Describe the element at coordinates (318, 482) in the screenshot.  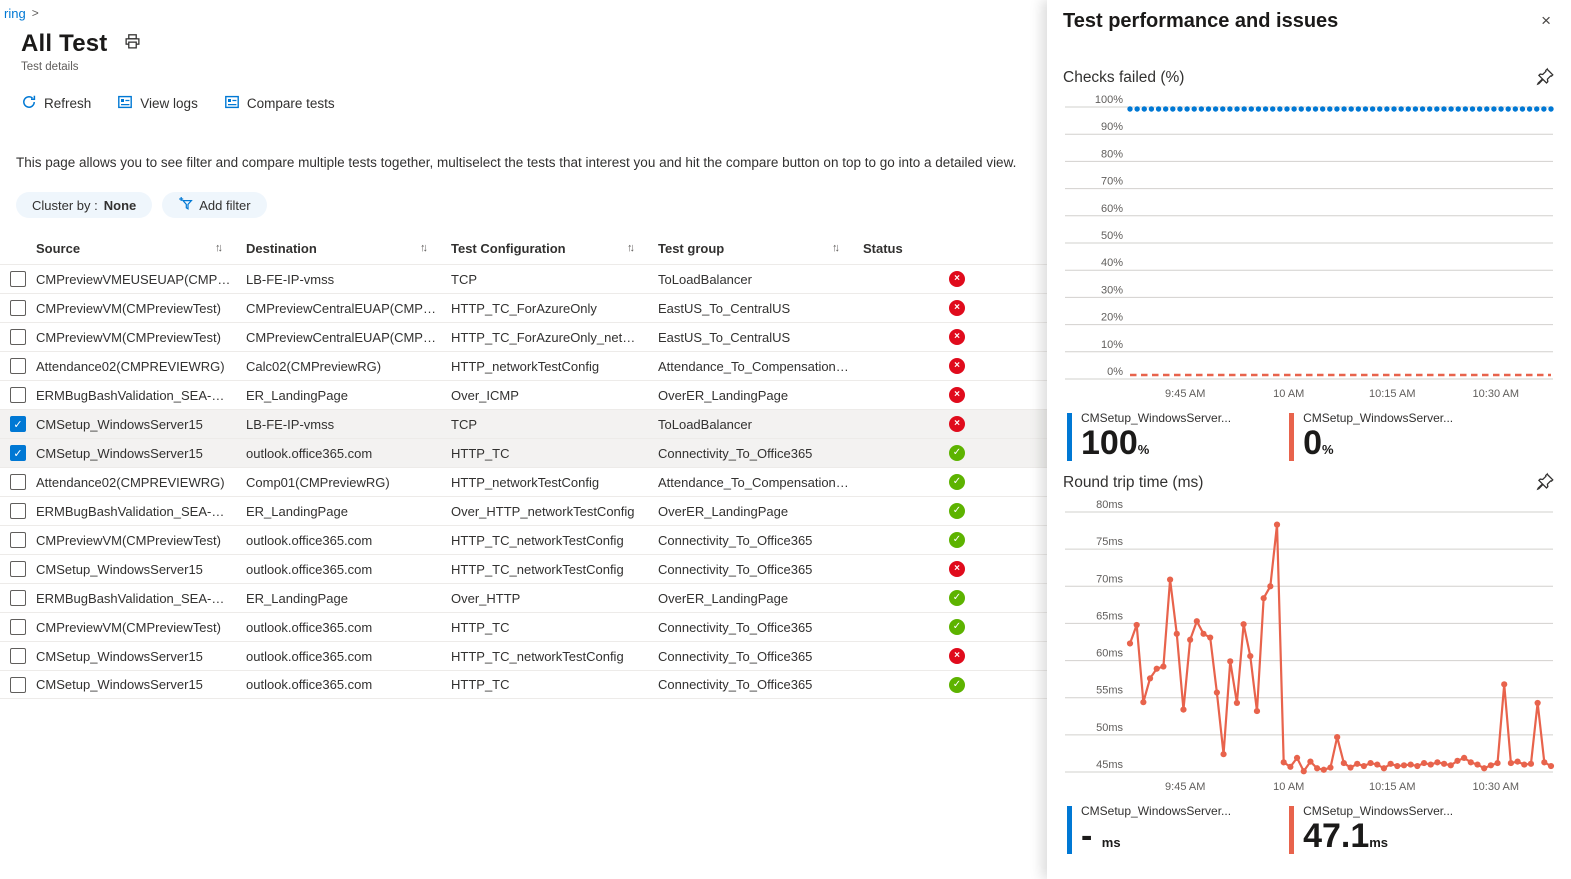
I see `cell-destination: Comp01(CMPreviewRG)` at that location.